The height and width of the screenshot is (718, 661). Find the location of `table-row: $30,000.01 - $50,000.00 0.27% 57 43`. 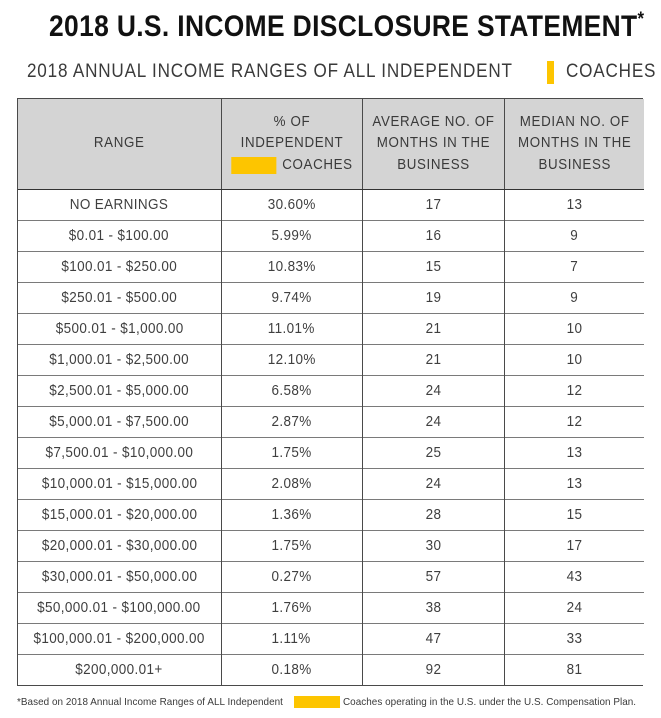

table-row: $30,000.01 - $50,000.00 0.27% 57 43 is located at coordinates (331, 577).